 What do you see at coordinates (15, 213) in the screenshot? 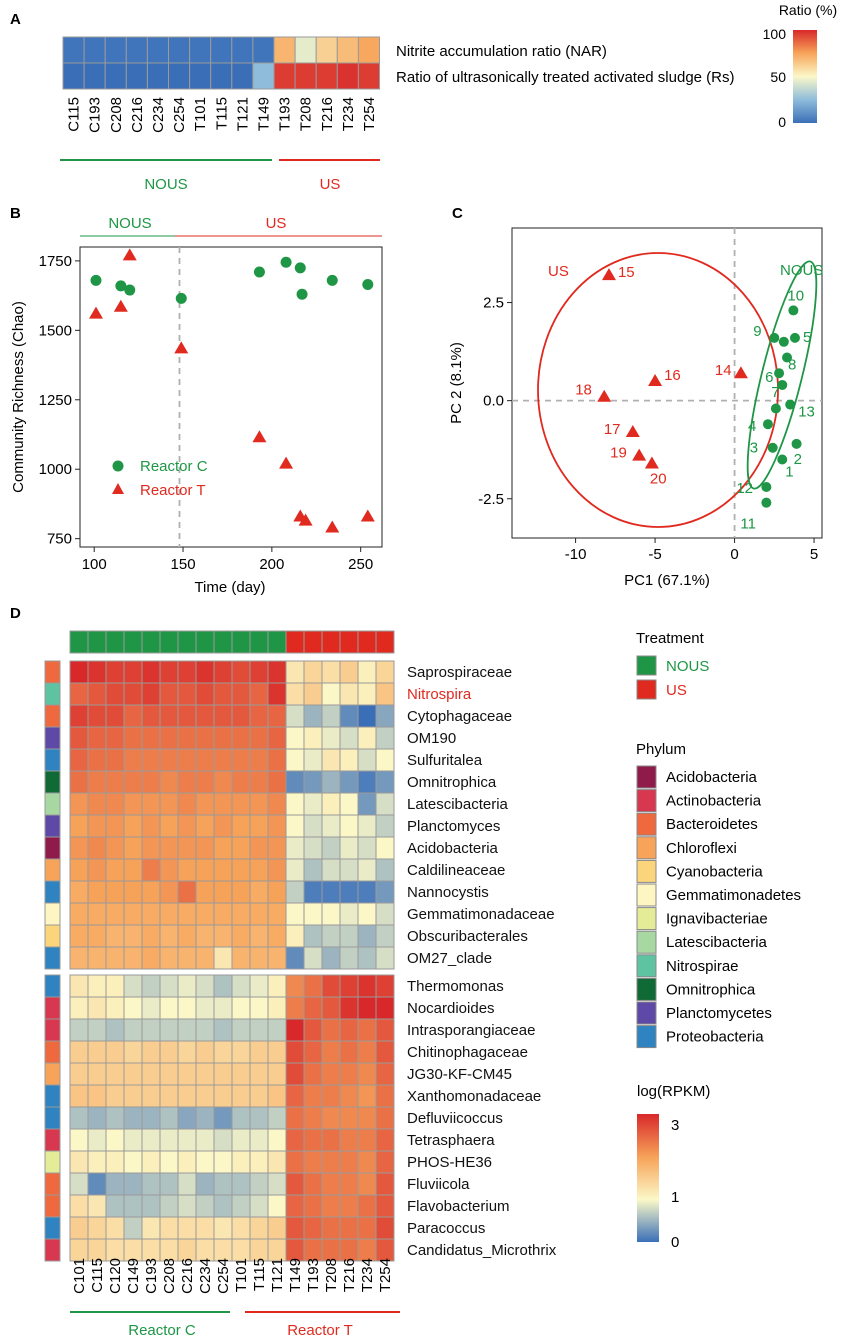
I see `panel-label-b: B` at bounding box center [15, 213].